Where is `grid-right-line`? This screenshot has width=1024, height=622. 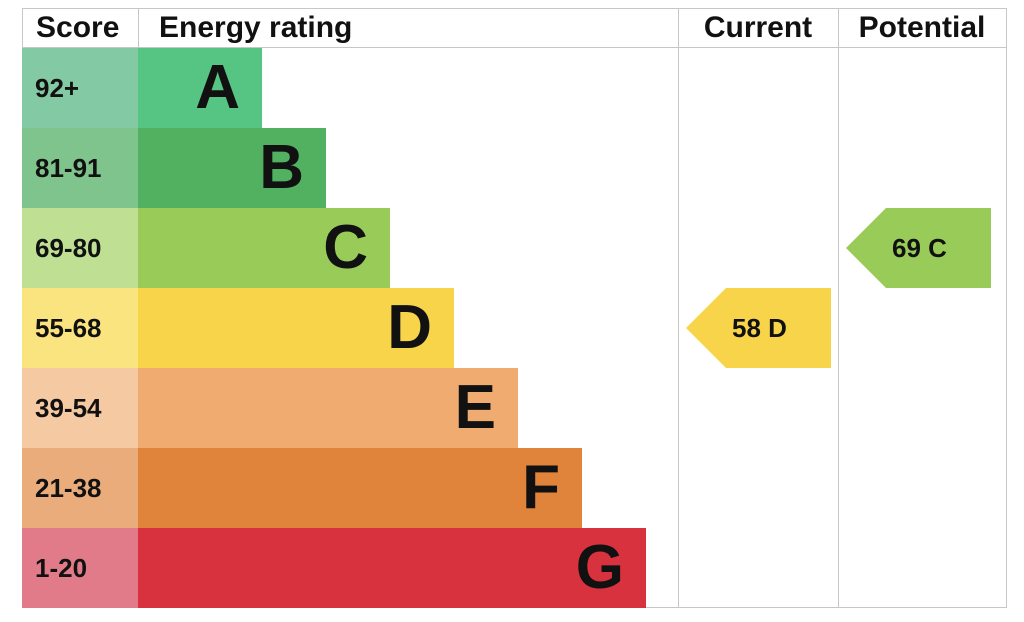 grid-right-line is located at coordinates (1006, 308).